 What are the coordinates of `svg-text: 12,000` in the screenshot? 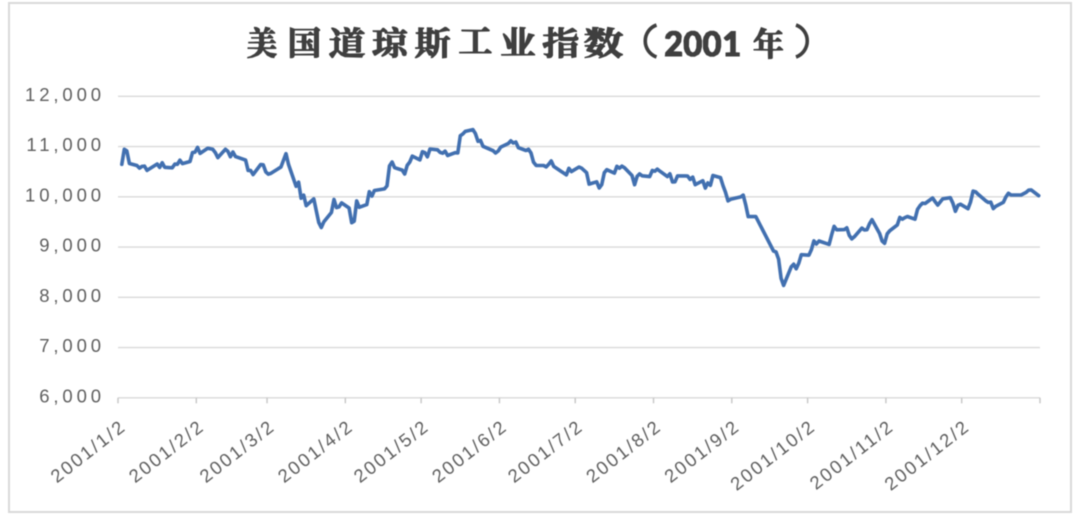 It's located at (65, 94).